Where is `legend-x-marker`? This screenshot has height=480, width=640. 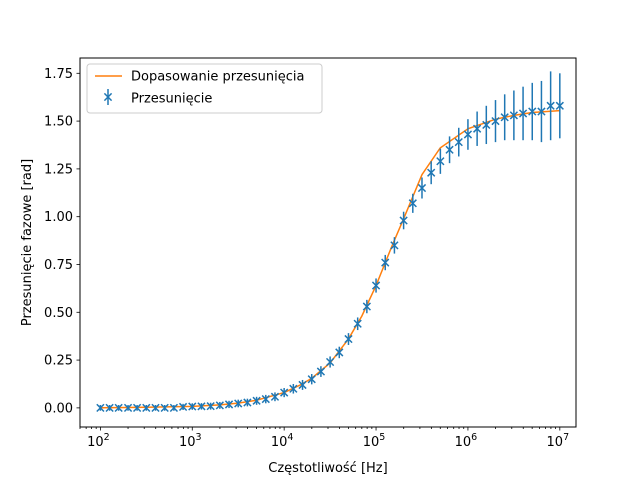 legend-x-marker is located at coordinates (108, 97).